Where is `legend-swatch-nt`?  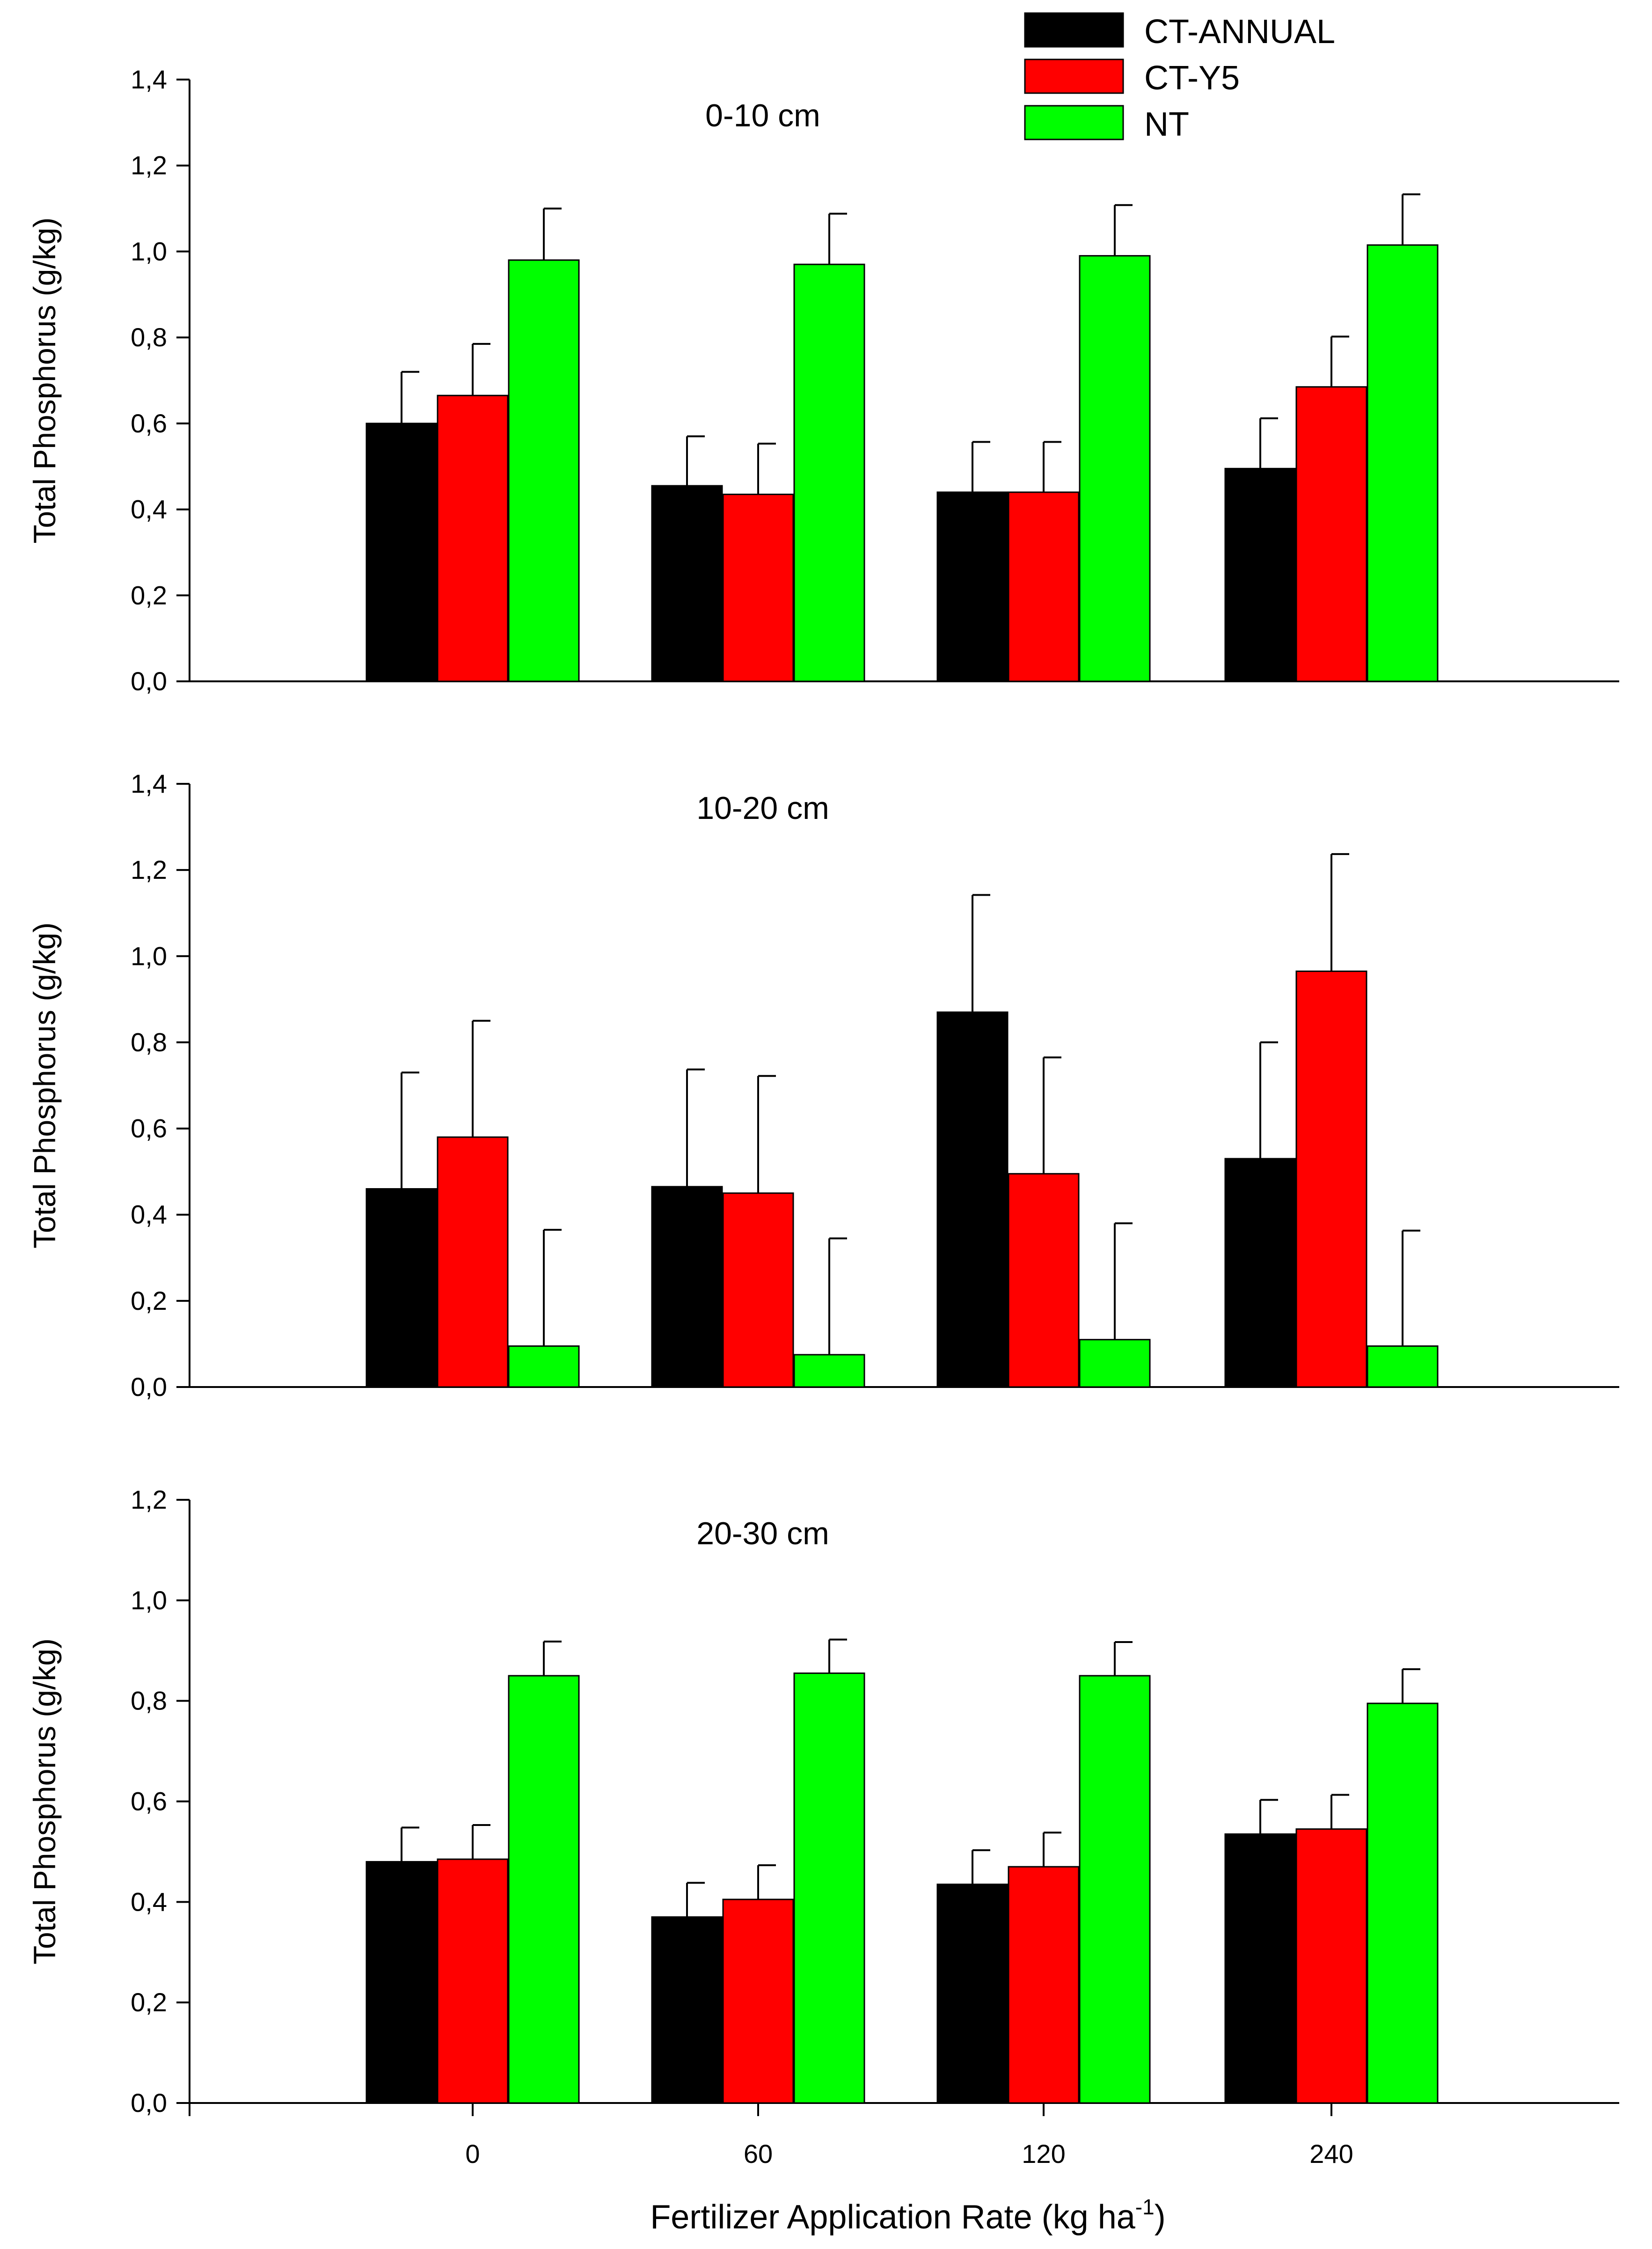 legend-swatch-nt is located at coordinates (1074, 123).